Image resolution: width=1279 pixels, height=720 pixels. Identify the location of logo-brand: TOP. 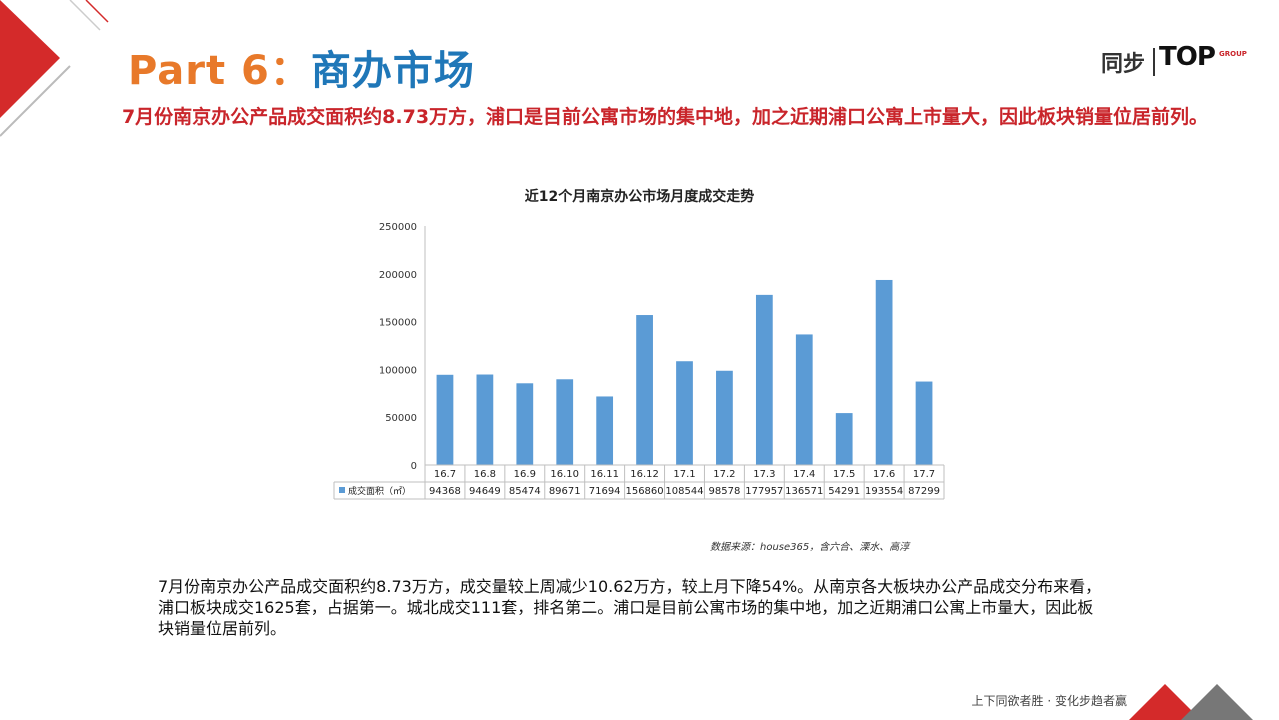
(1187, 57).